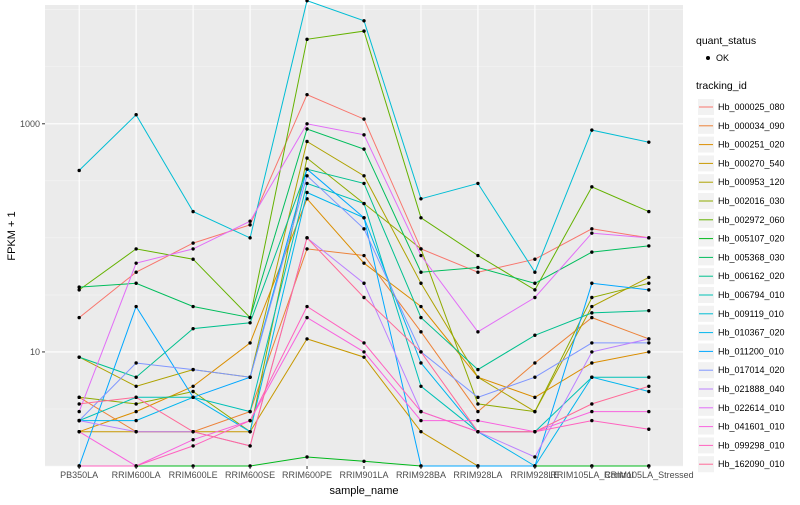 The height and width of the screenshot is (505, 800). What do you see at coordinates (421, 475) in the screenshot?
I see `x-tick-label: RRIM928BA` at bounding box center [421, 475].